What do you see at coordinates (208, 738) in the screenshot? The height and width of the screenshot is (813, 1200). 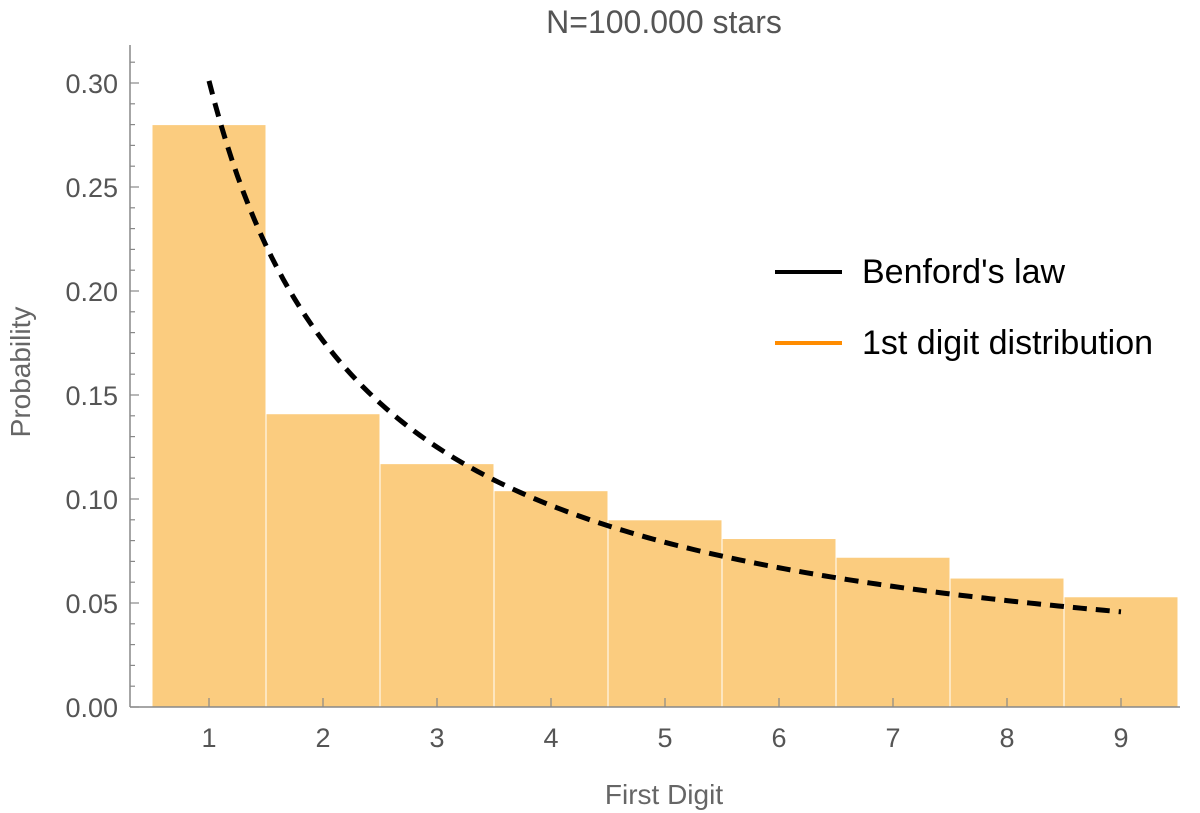 I see `x-tick-label: 1` at bounding box center [208, 738].